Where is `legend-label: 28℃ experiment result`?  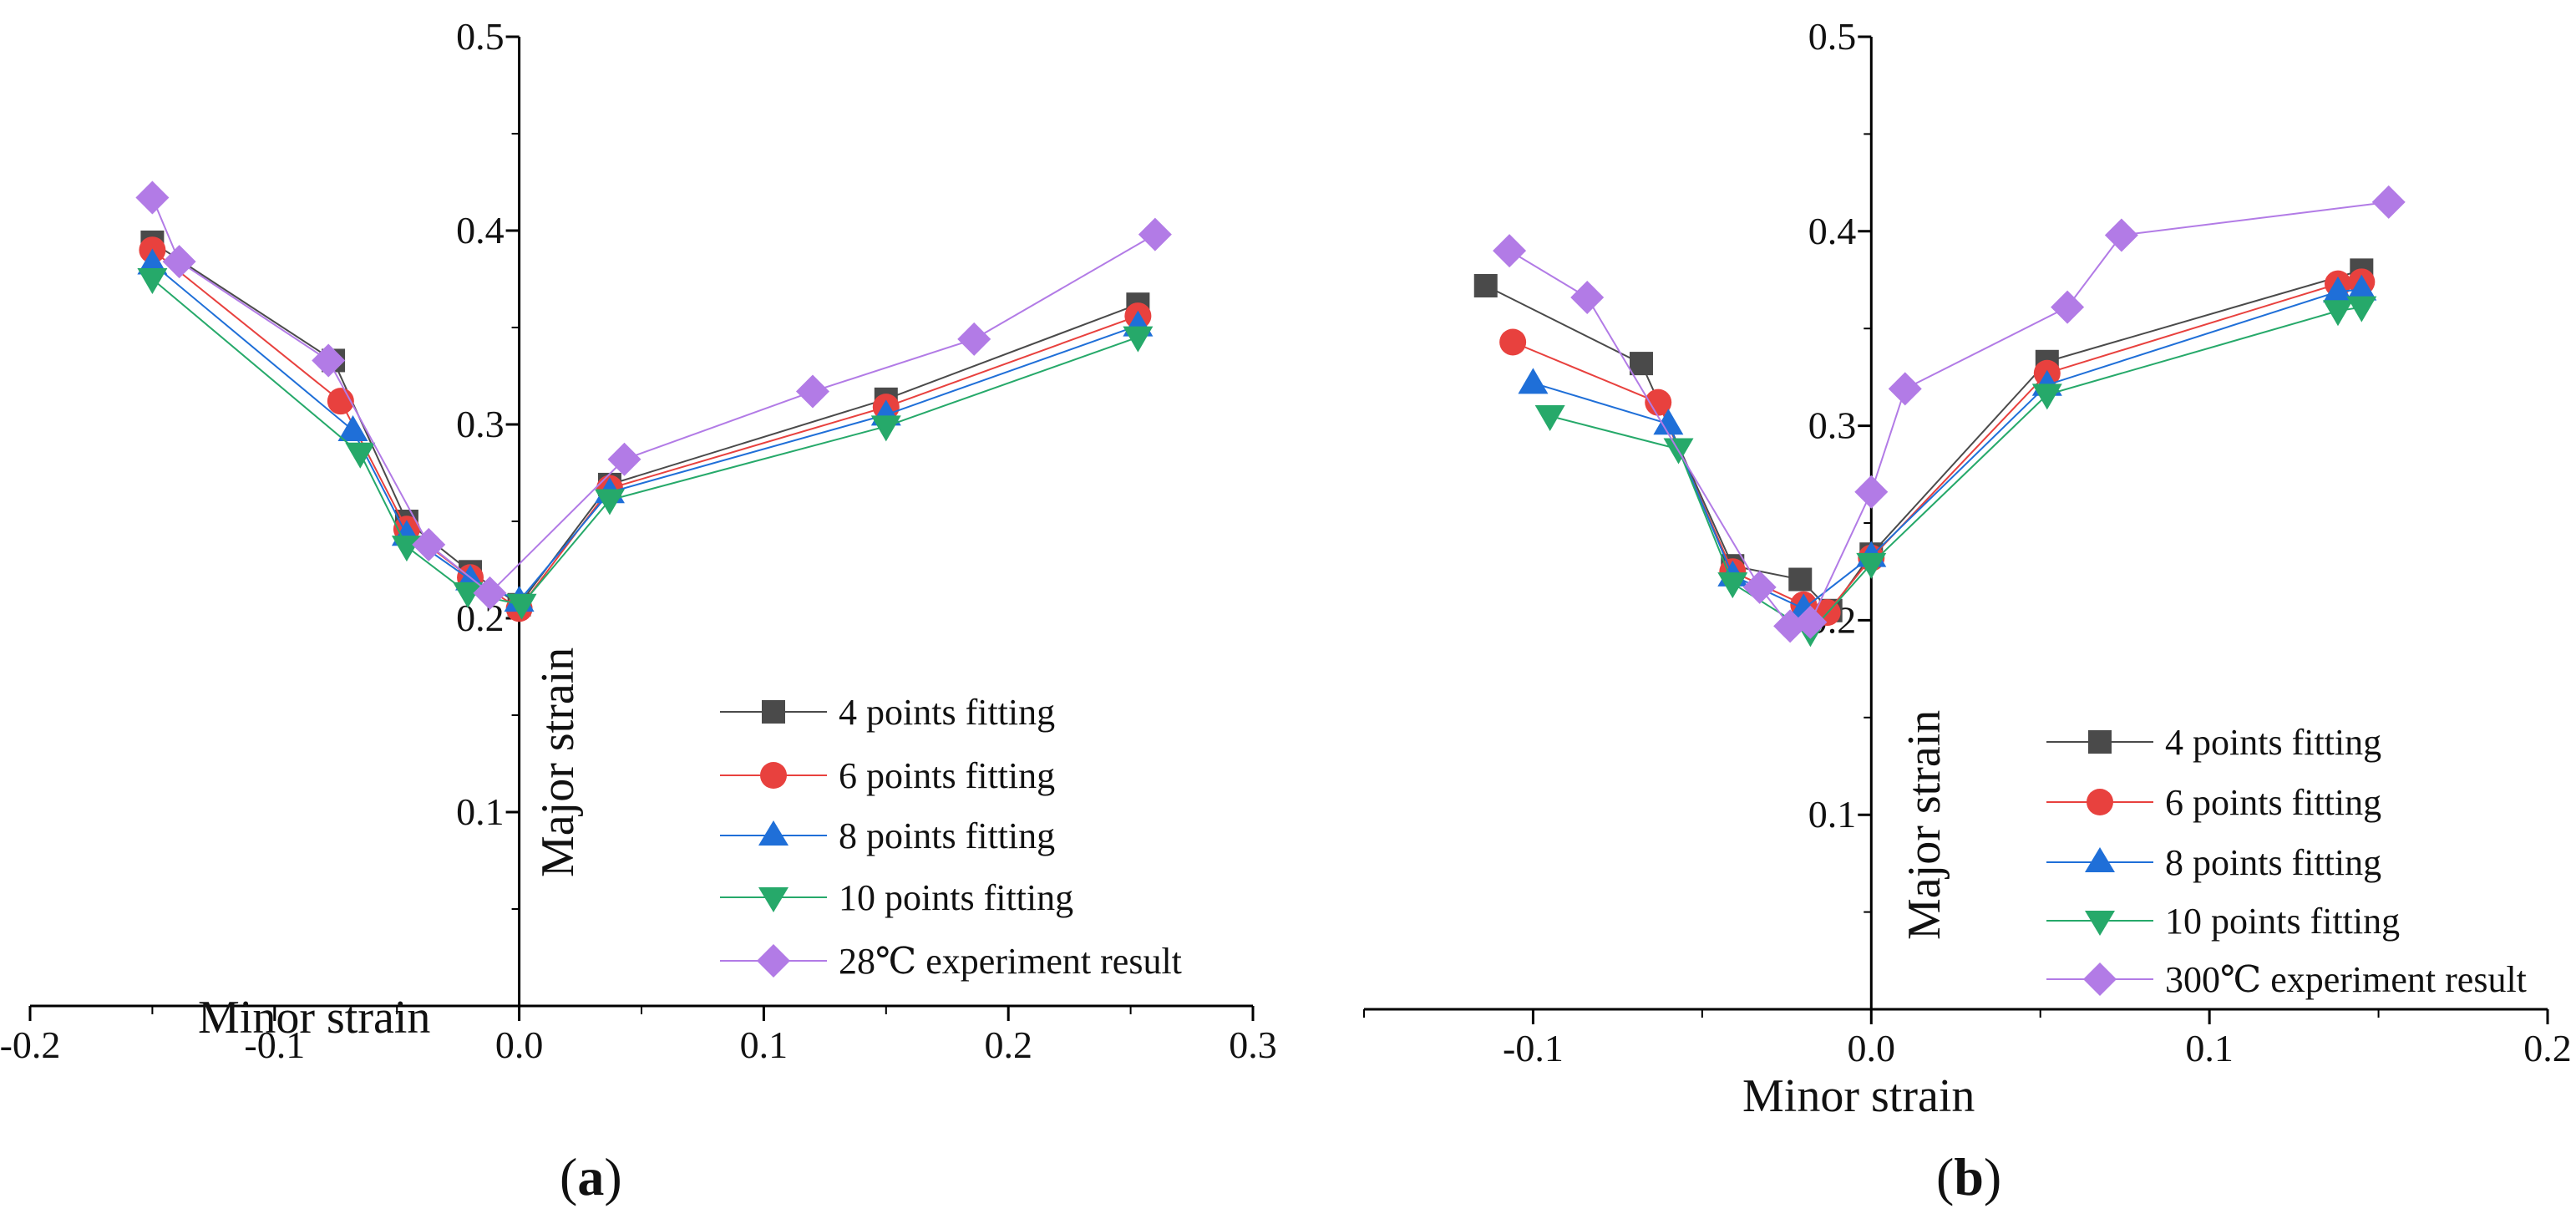 legend-label: 28℃ experiment result is located at coordinates (1010, 961).